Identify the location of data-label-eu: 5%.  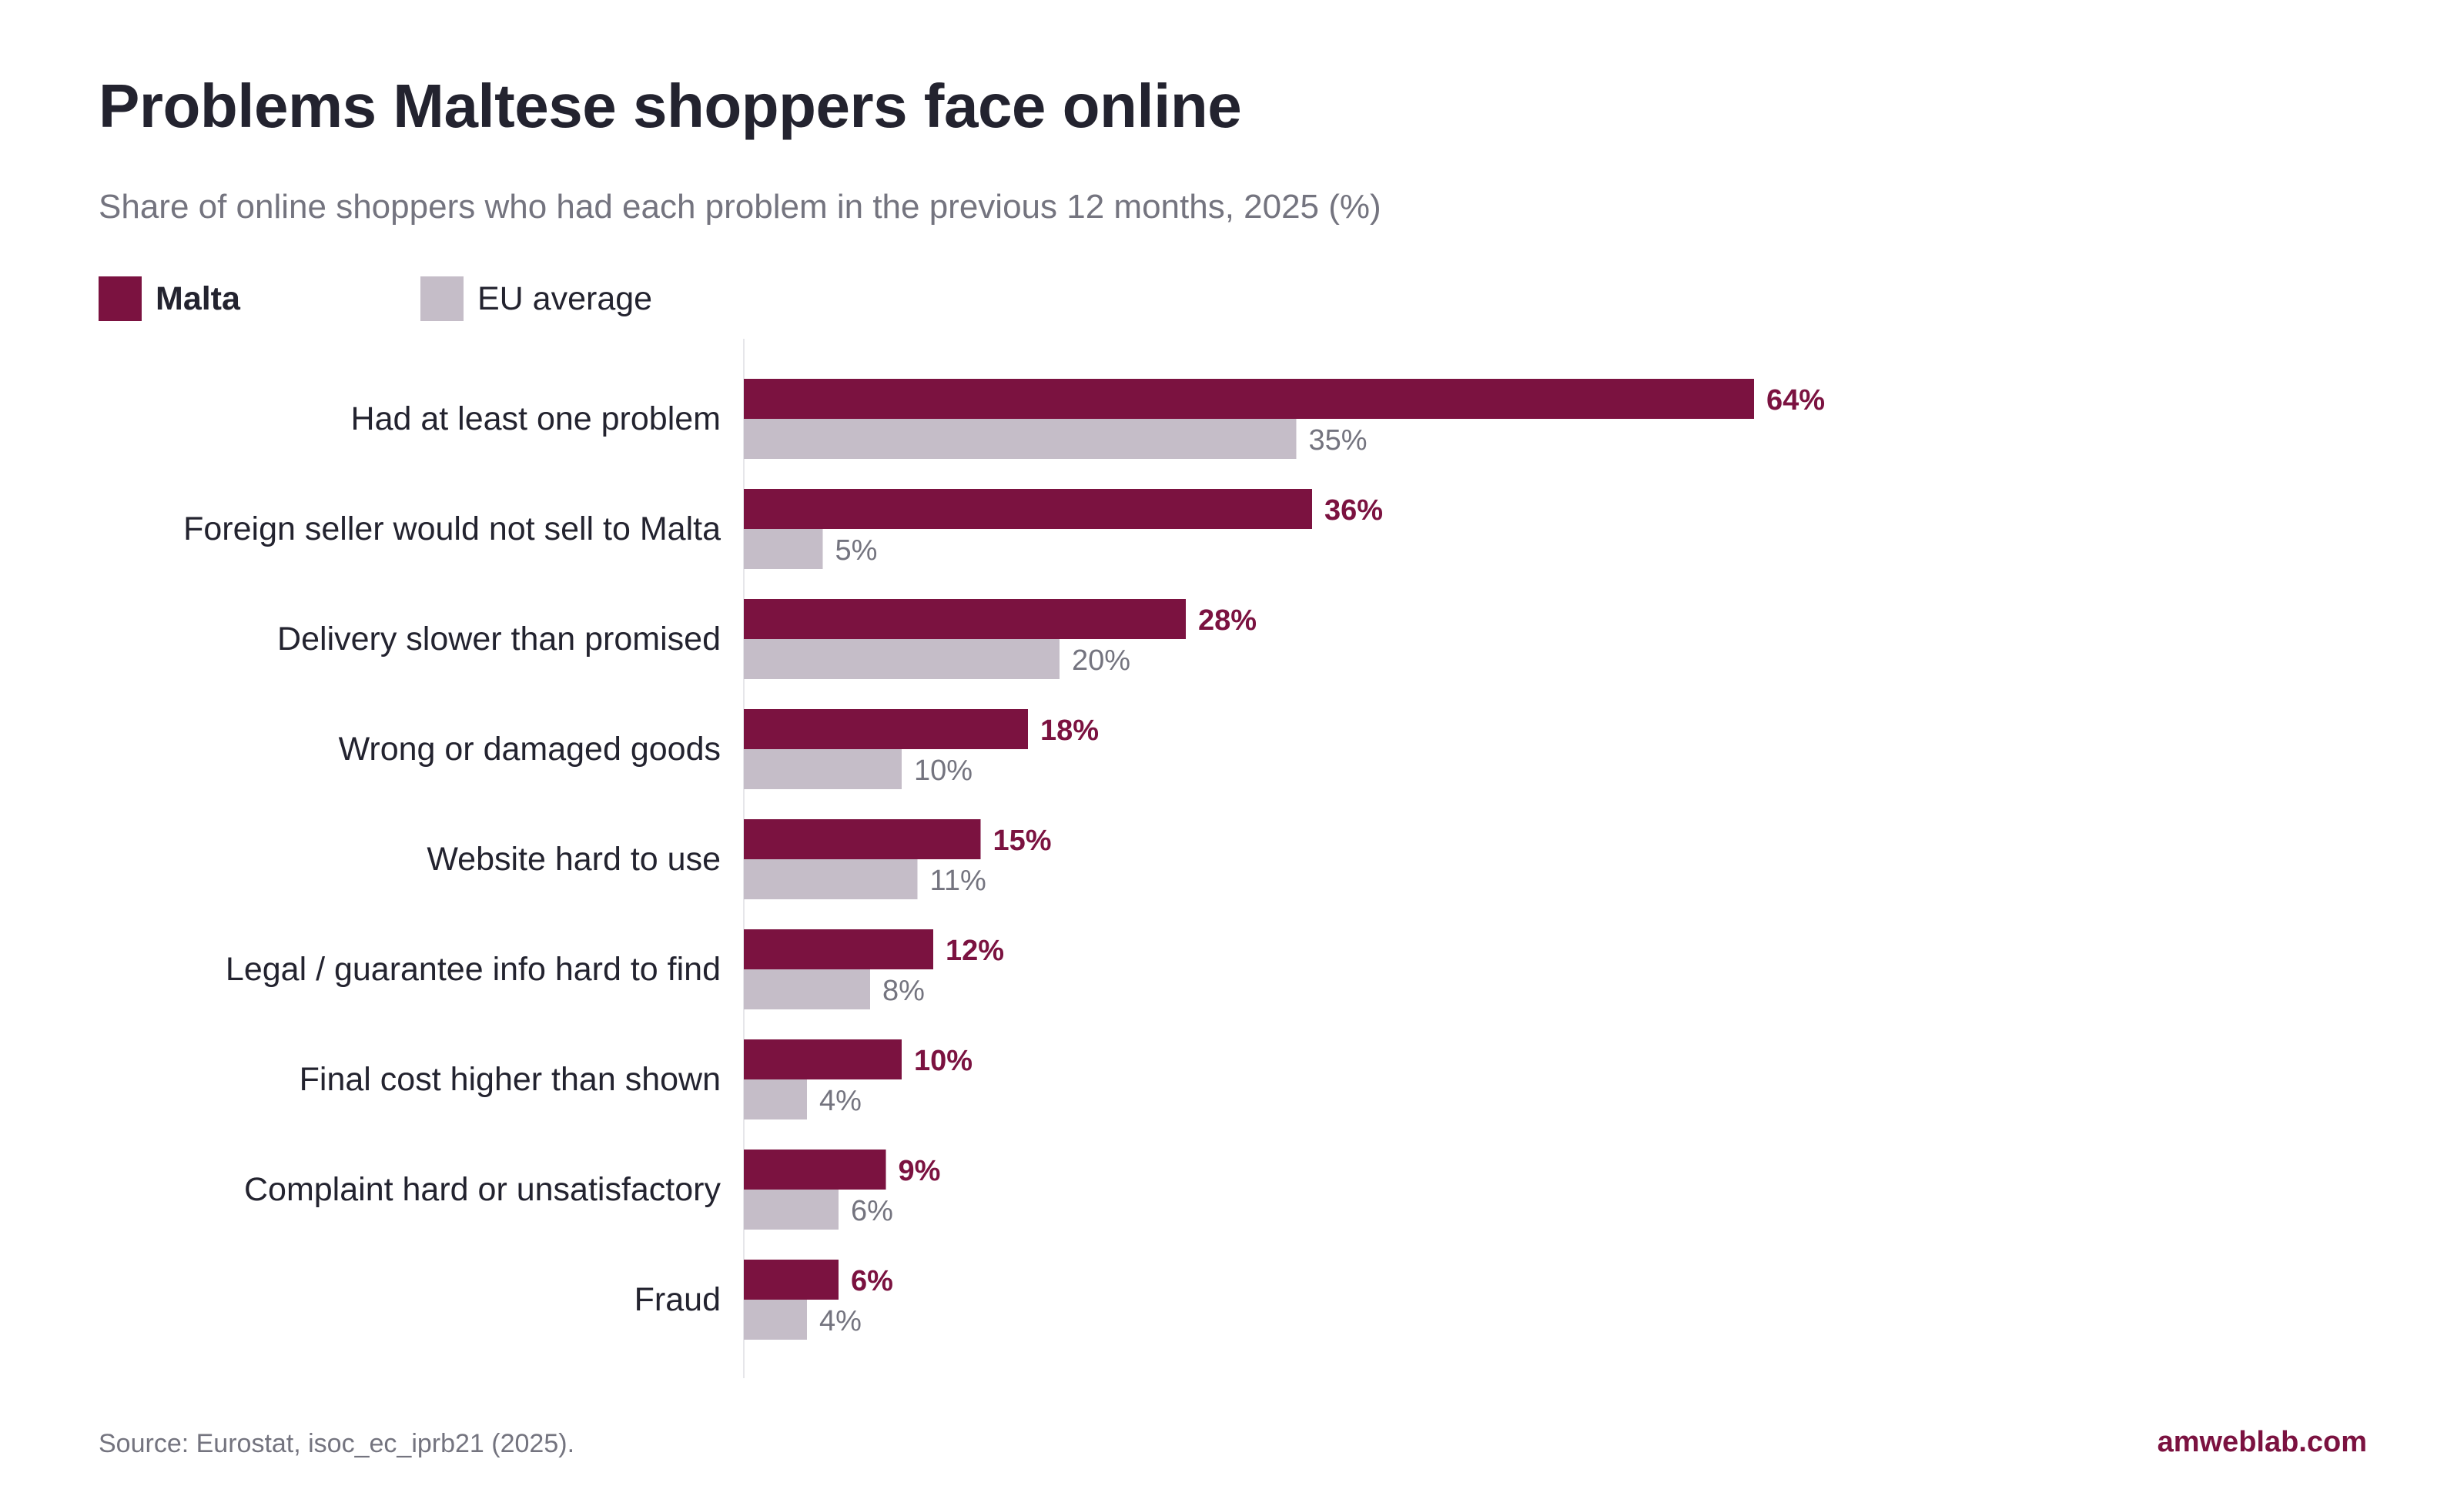
(856, 550).